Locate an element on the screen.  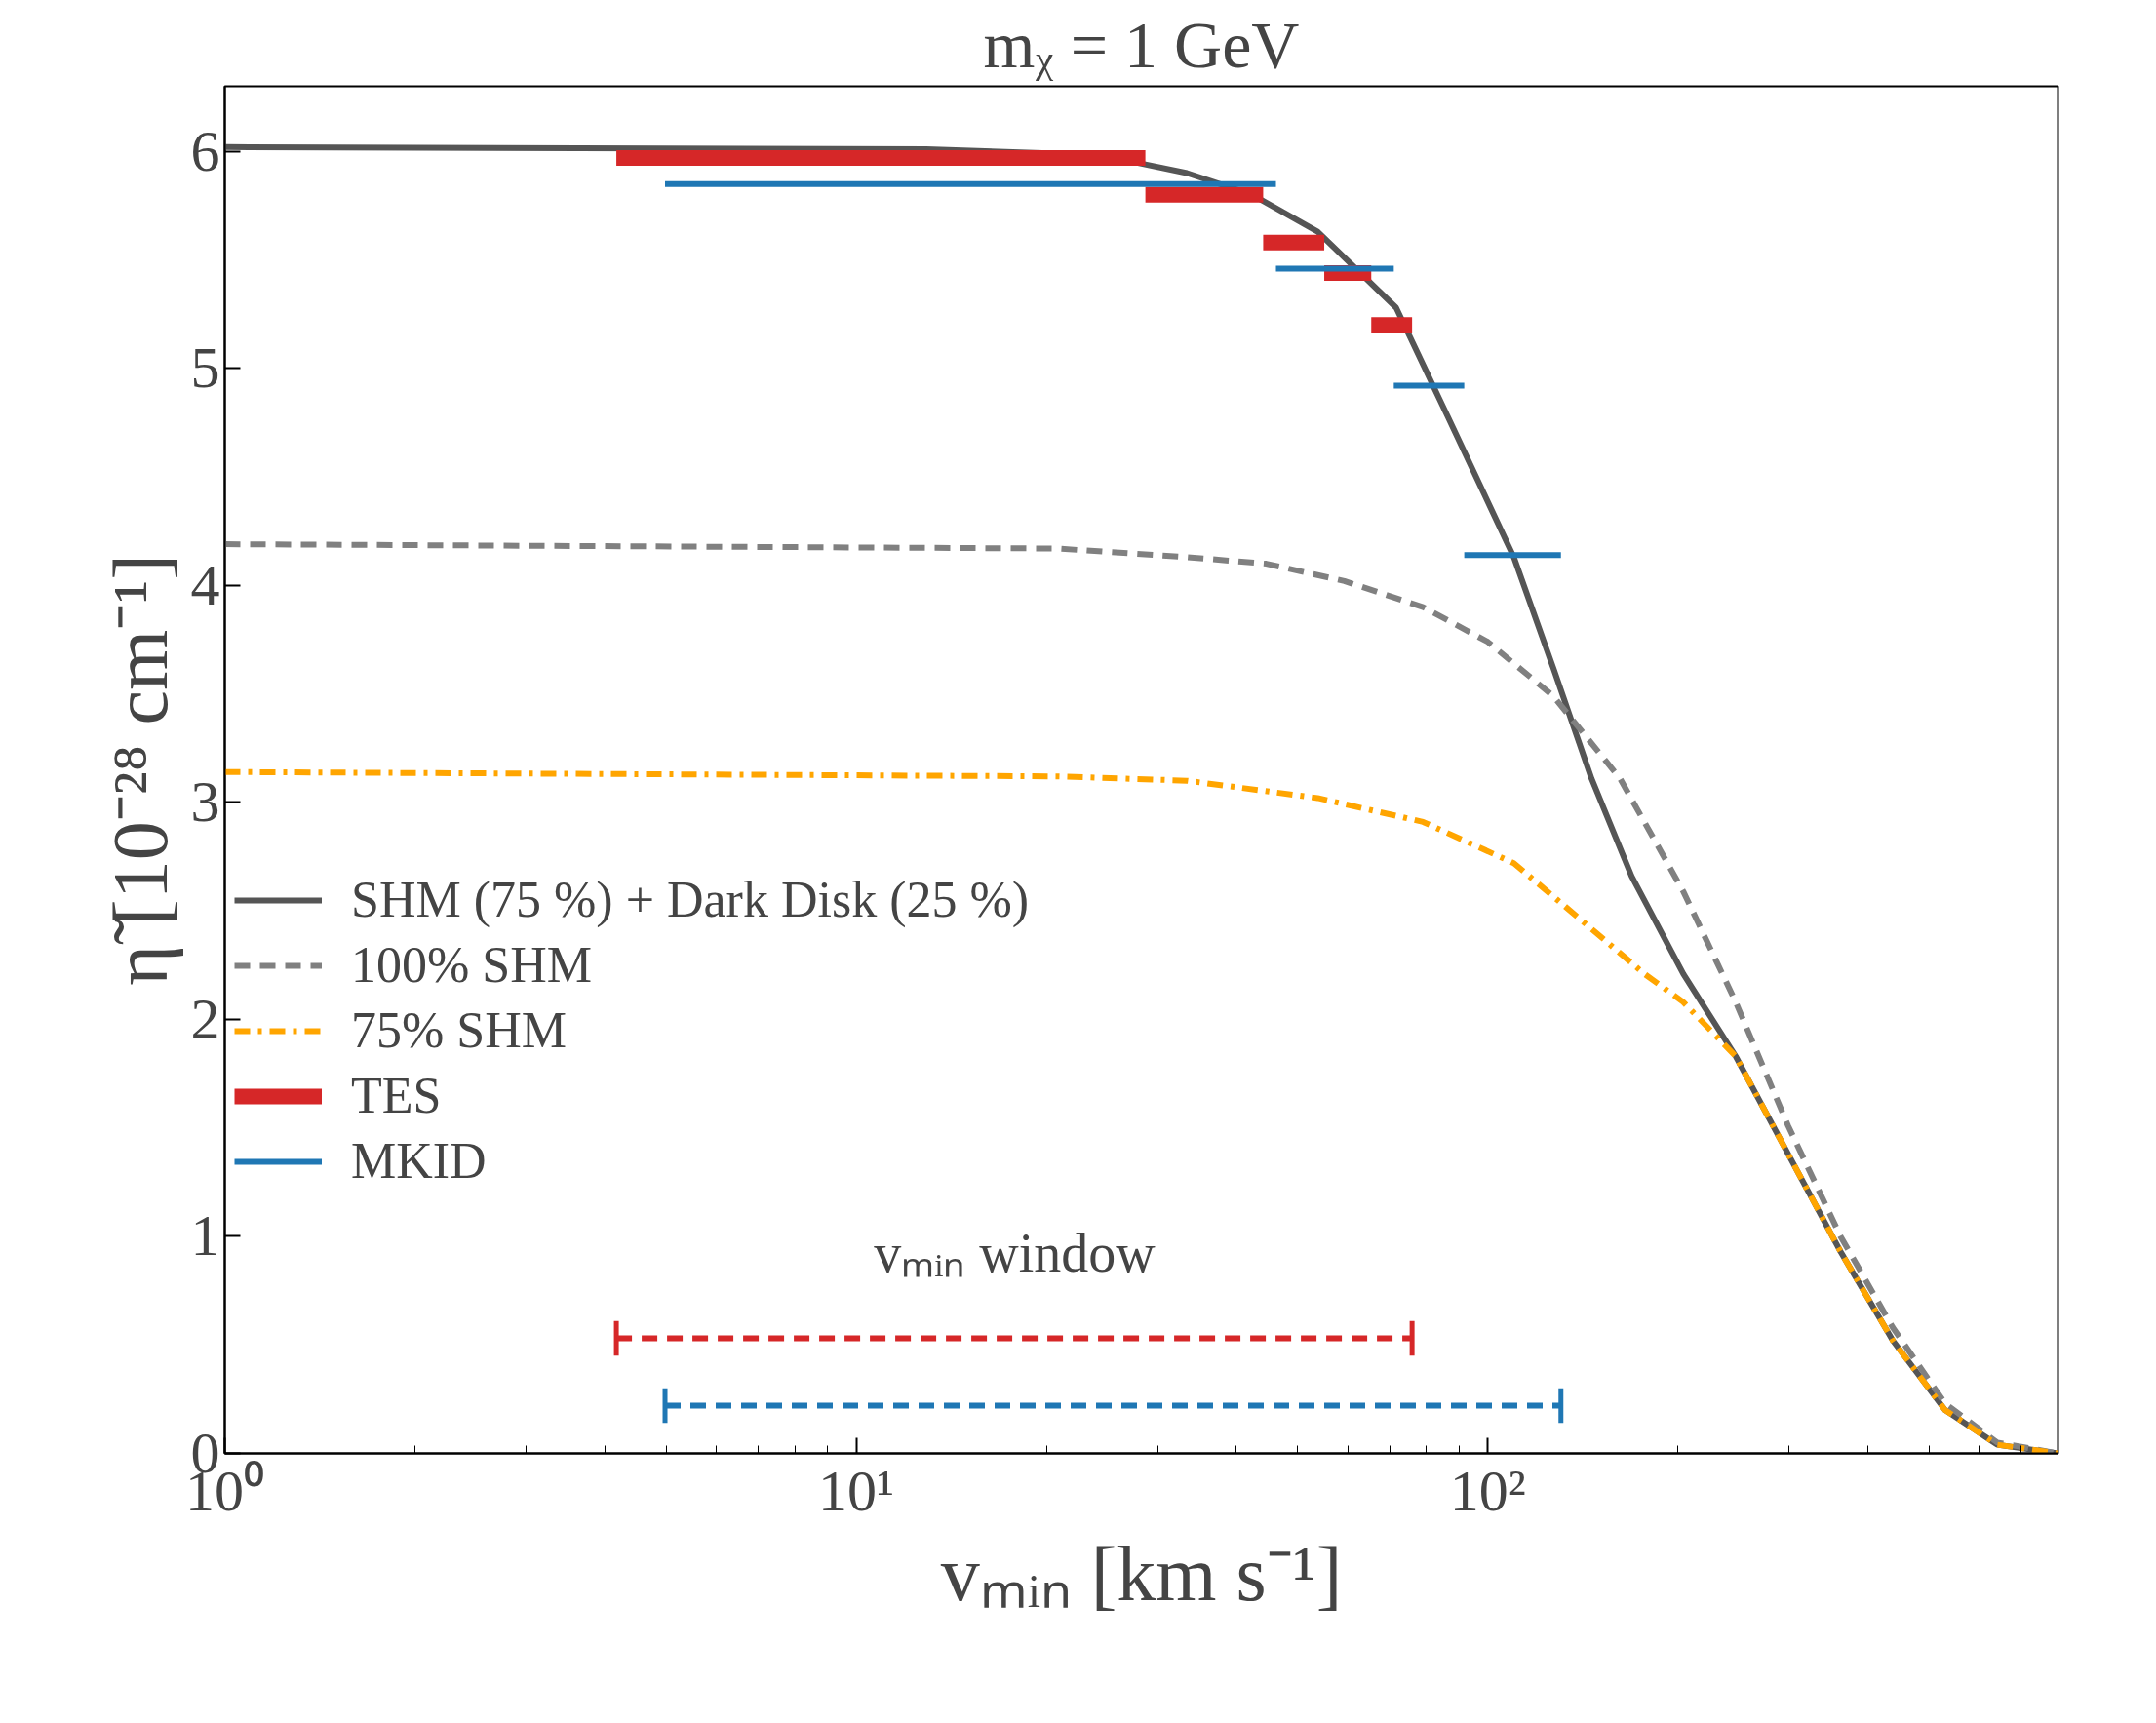
y-tick-label: 2 is located at coordinates (205, 1018).